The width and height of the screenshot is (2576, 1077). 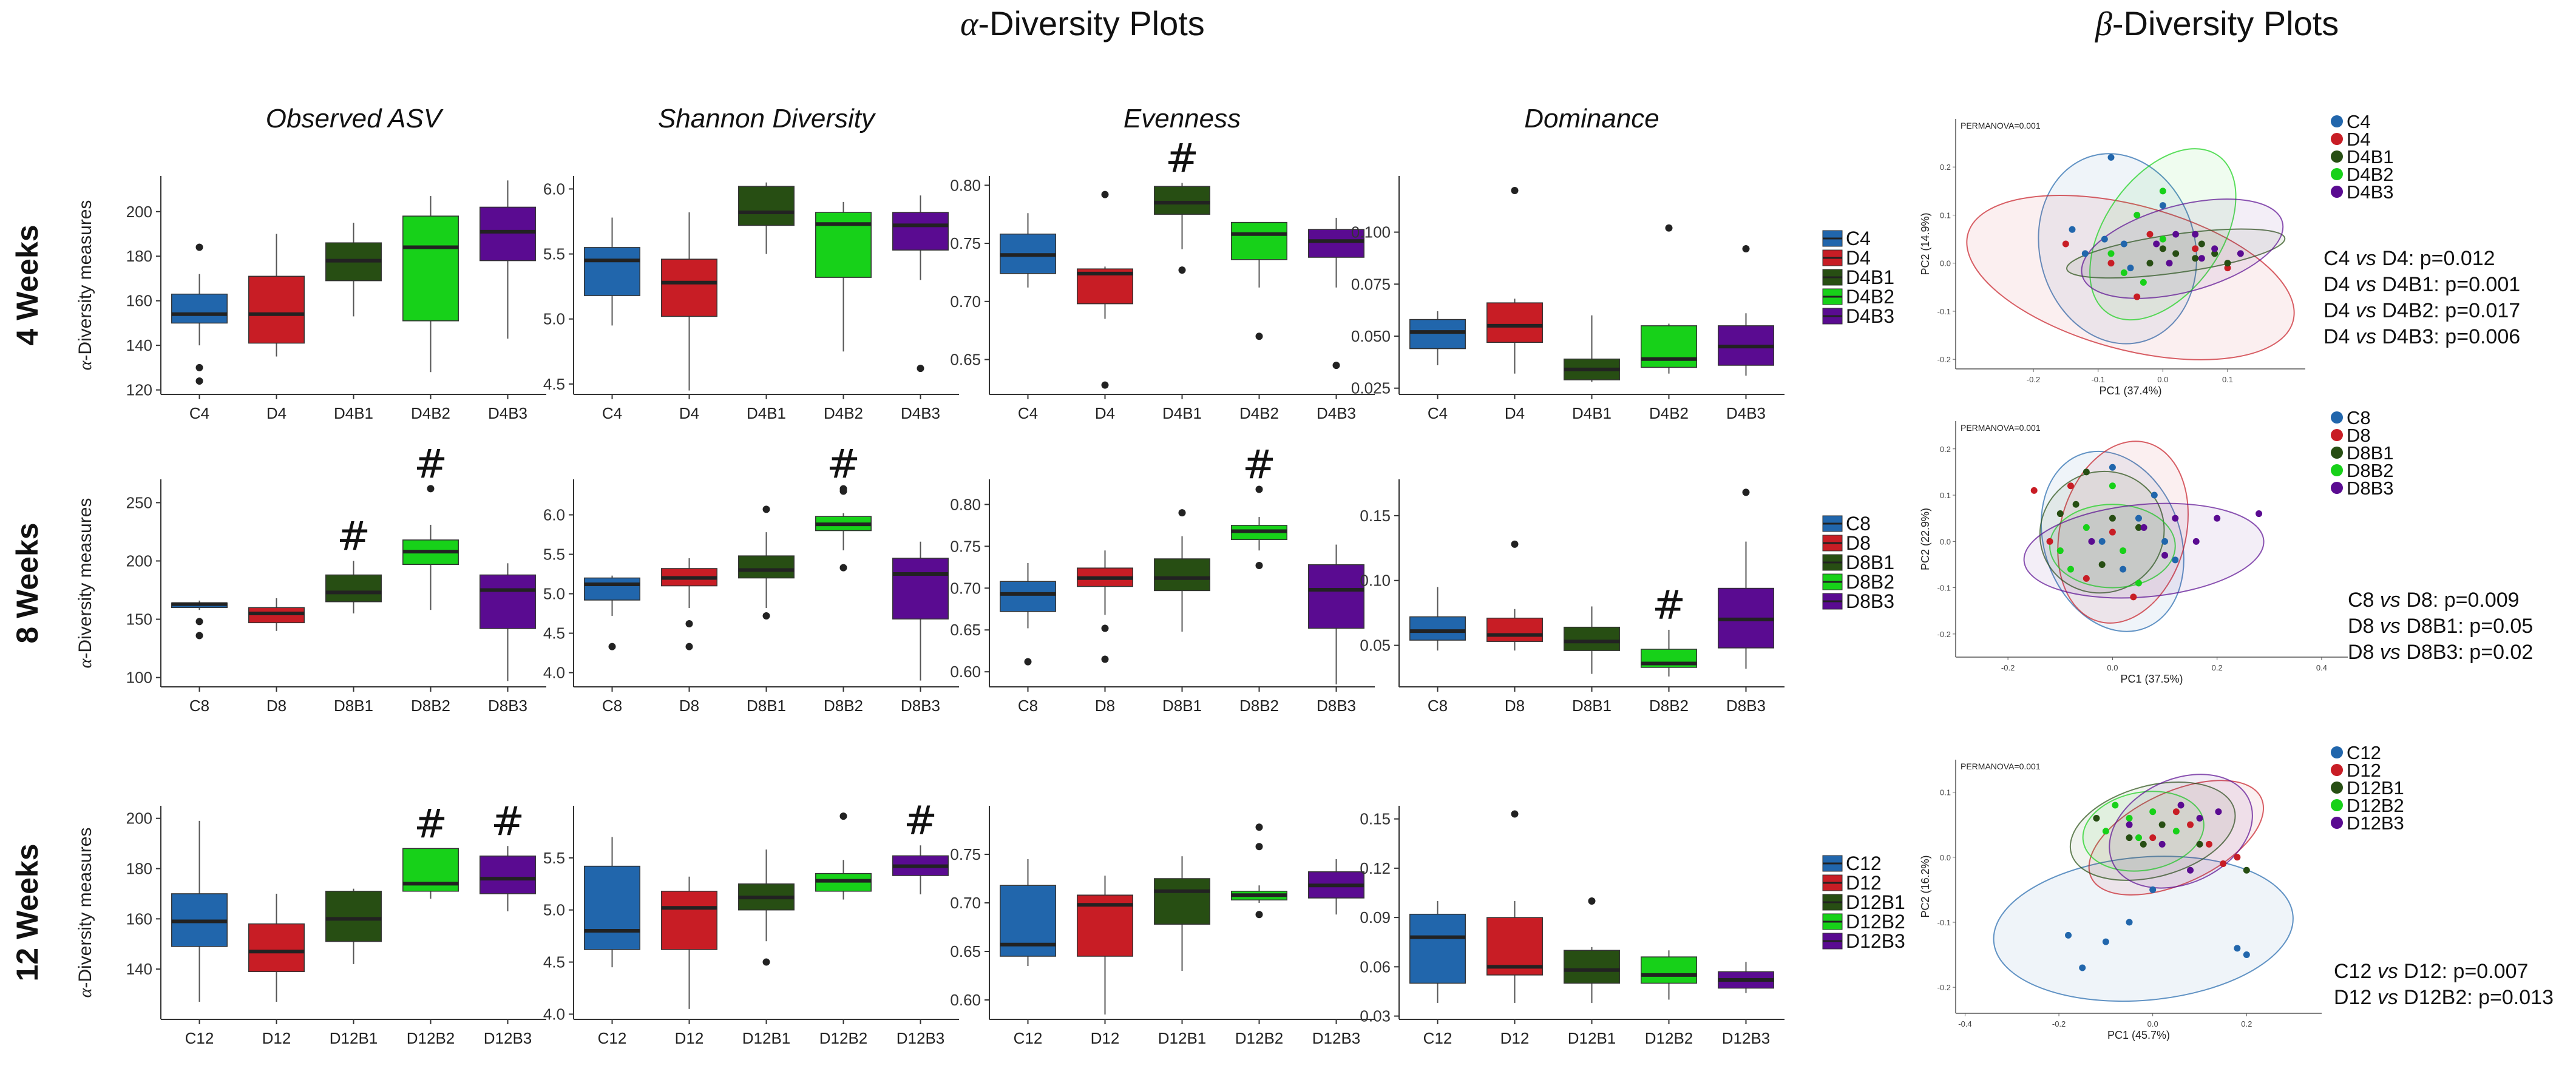 What do you see at coordinates (2152, 1024) in the screenshot?
I see `pcoa-x-tick-label: 0.0` at bounding box center [2152, 1024].